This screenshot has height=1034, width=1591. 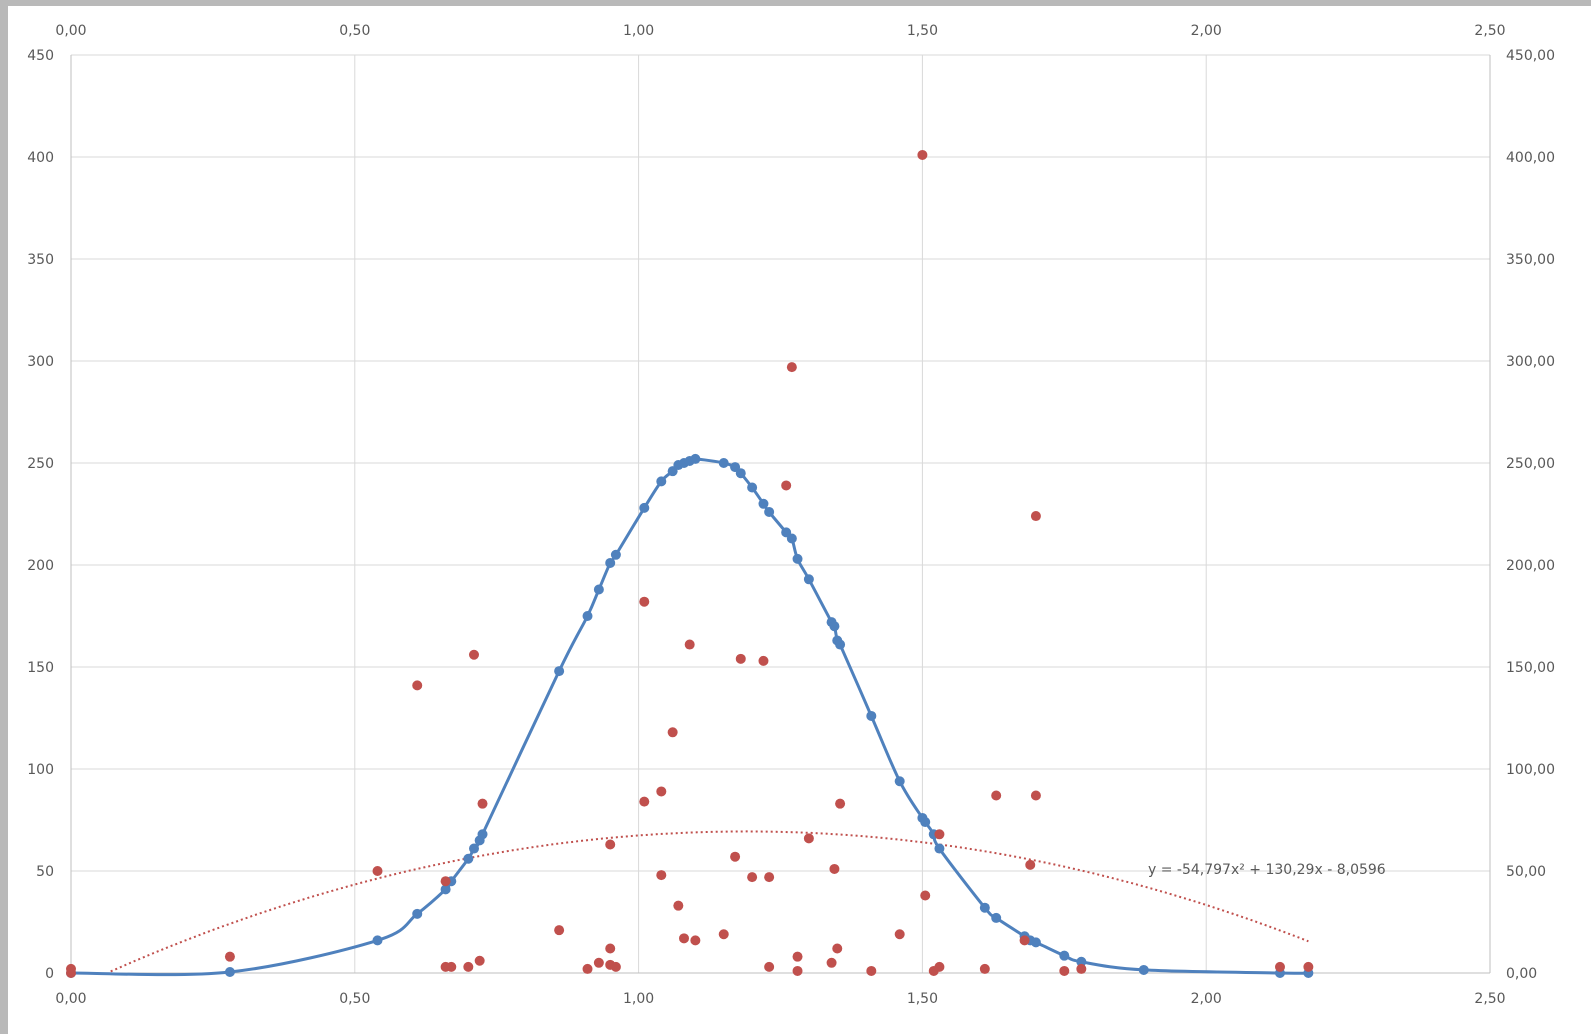 I want to click on x-tick-label-top: 1,50, so click(x=922, y=31).